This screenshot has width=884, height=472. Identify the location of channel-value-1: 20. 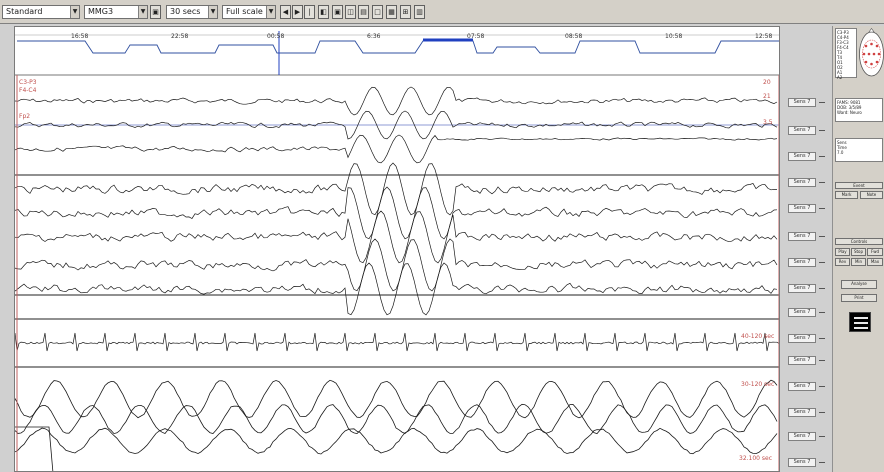
(767, 82).